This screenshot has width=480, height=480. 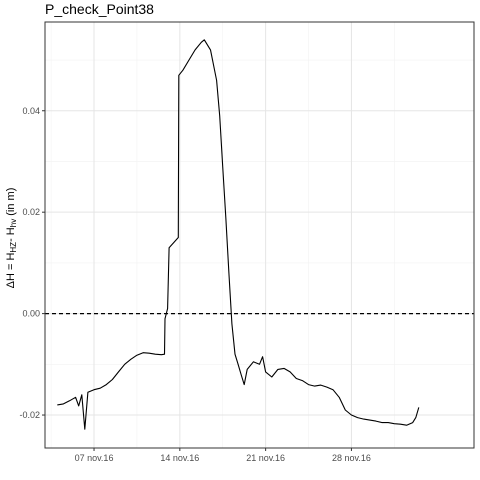 I want to click on x-tick-label: 21 nov.16, so click(x=265, y=458).